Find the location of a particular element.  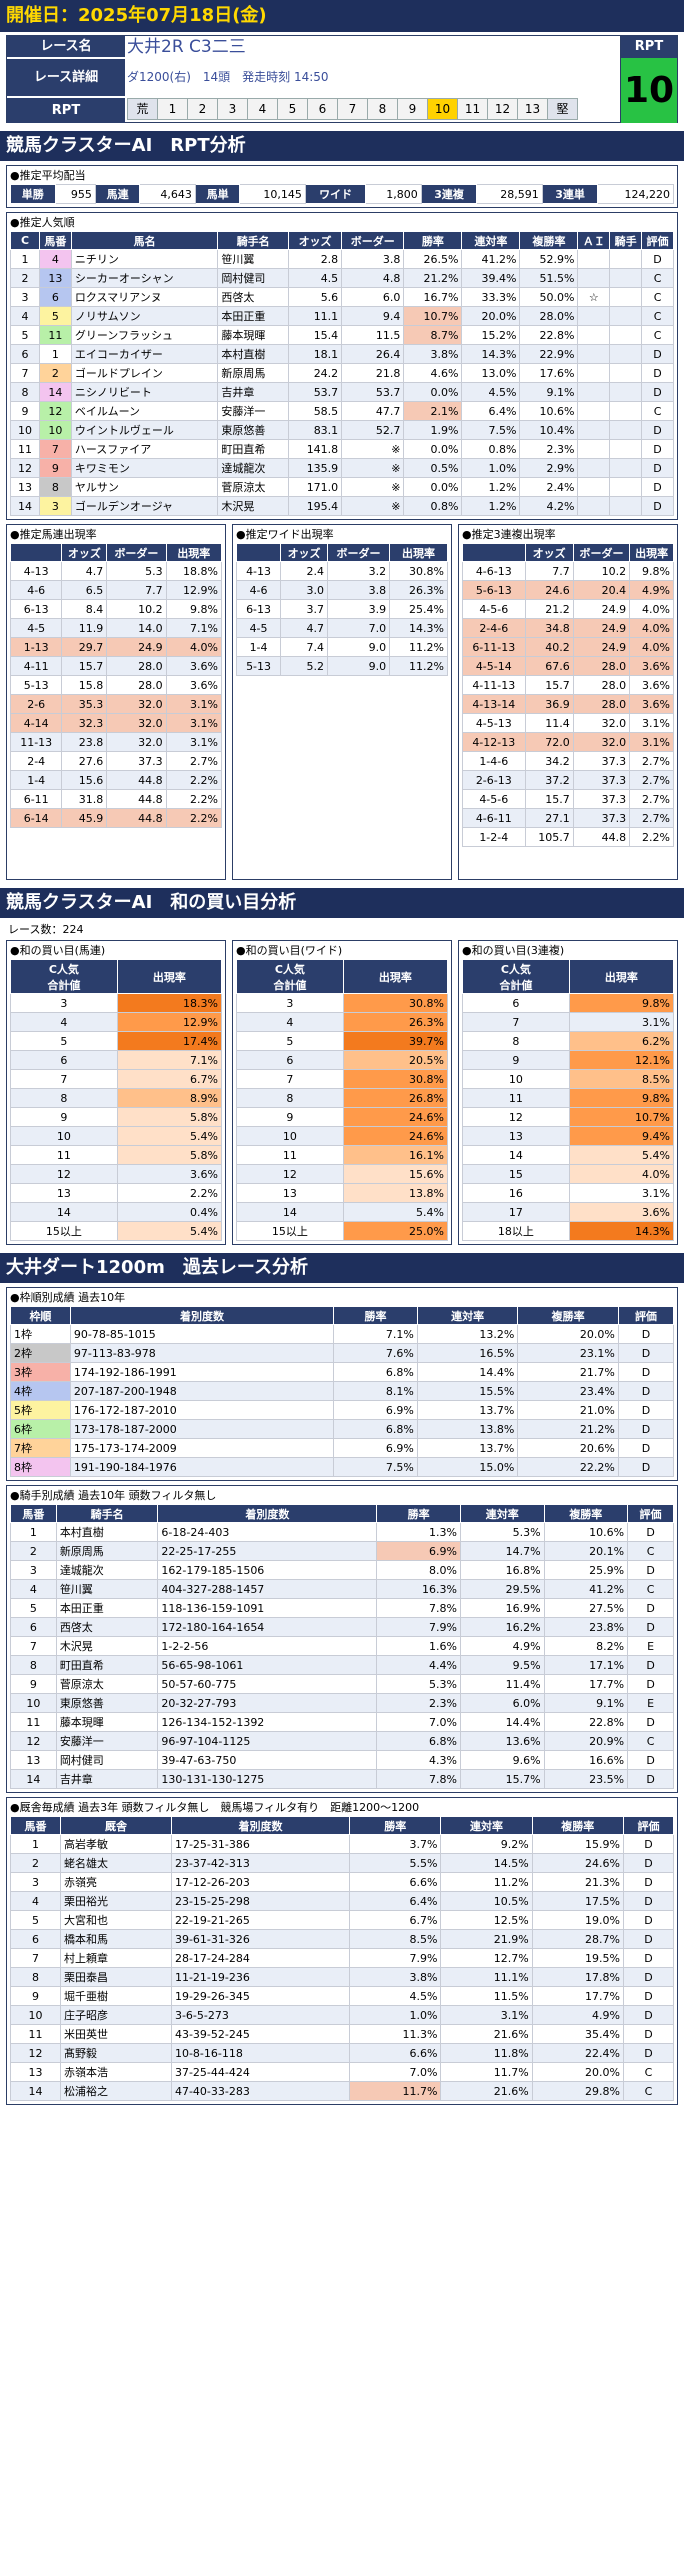

rpt-badge: RPT 10 is located at coordinates (649, 79).